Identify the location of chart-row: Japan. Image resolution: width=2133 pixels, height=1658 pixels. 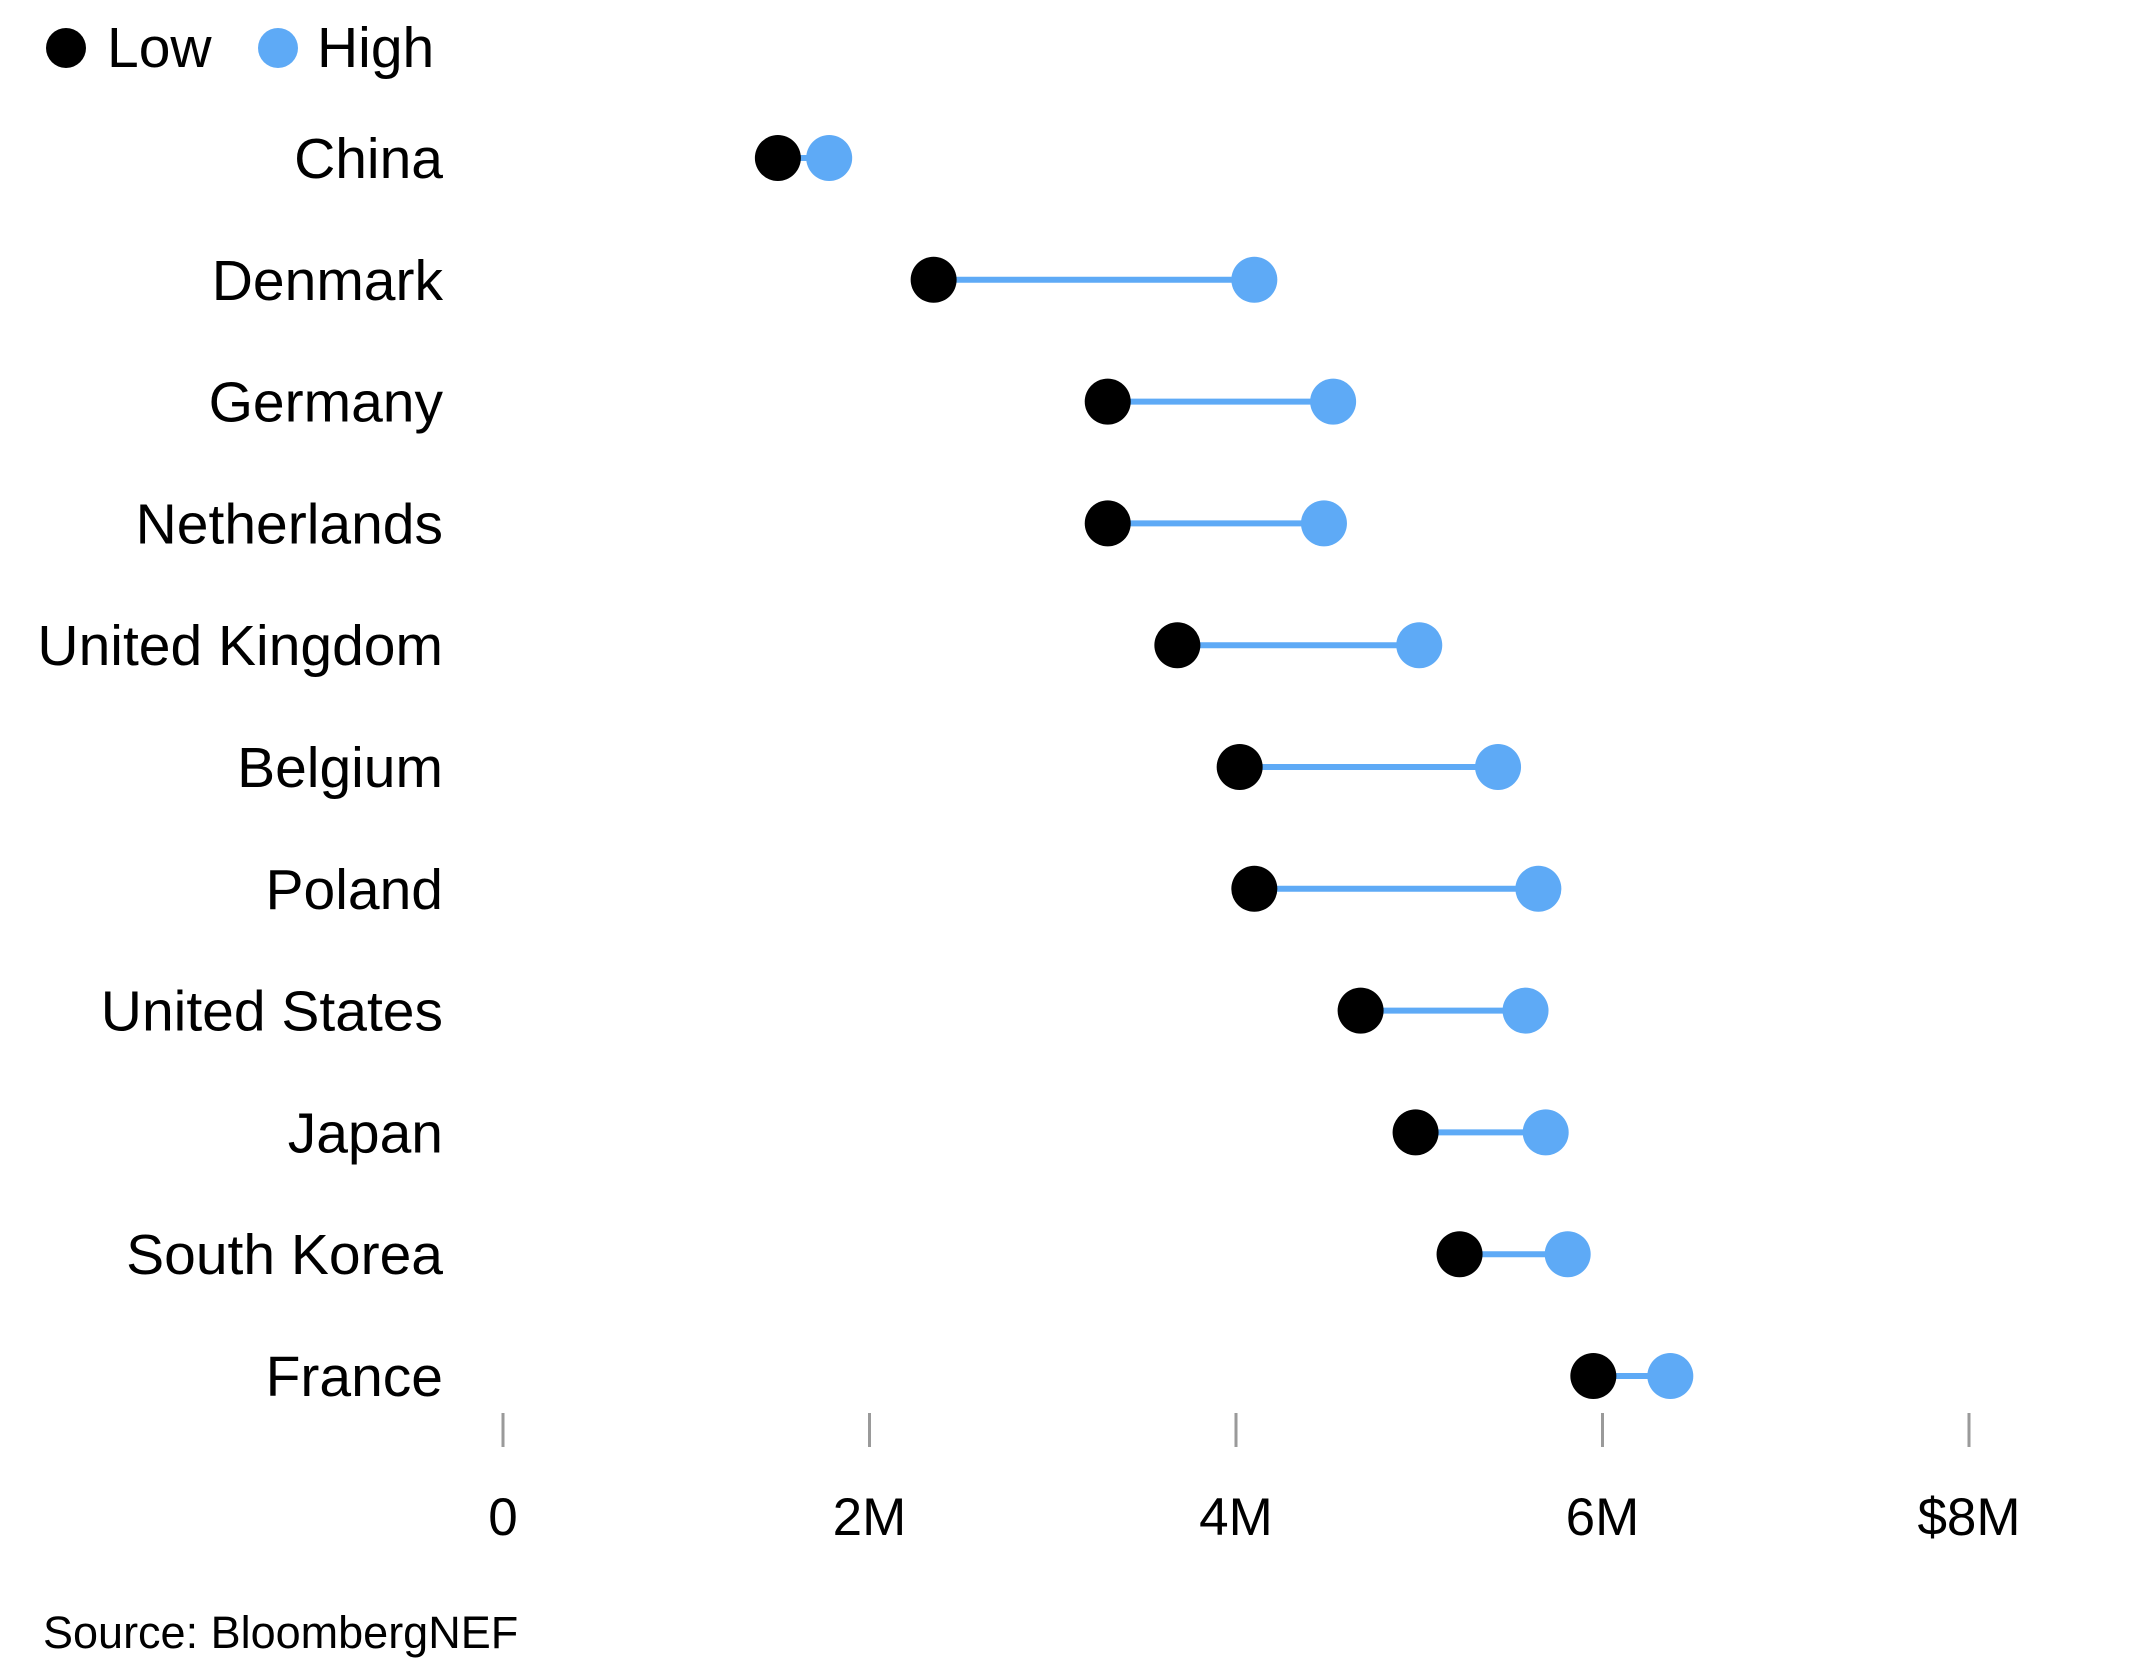
(928, 1133).